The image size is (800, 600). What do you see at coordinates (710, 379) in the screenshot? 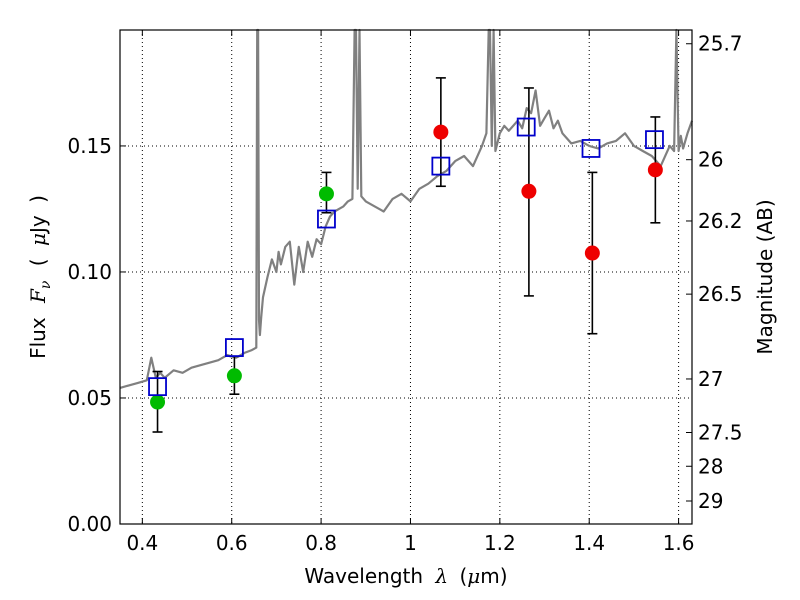
I see `y2-tick-label: 27` at bounding box center [710, 379].